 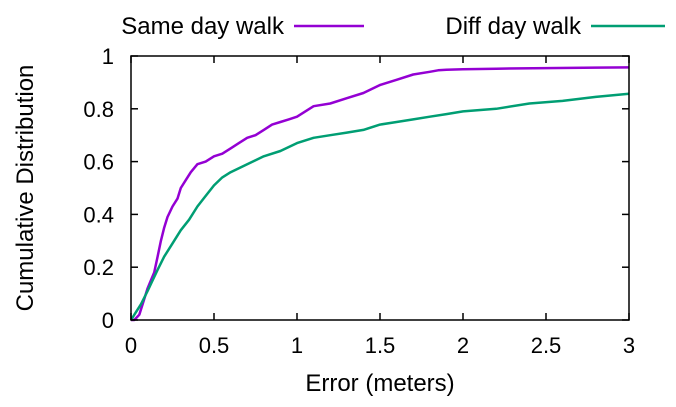 What do you see at coordinates (297, 345) in the screenshot?
I see `x-tick-label: 1` at bounding box center [297, 345].